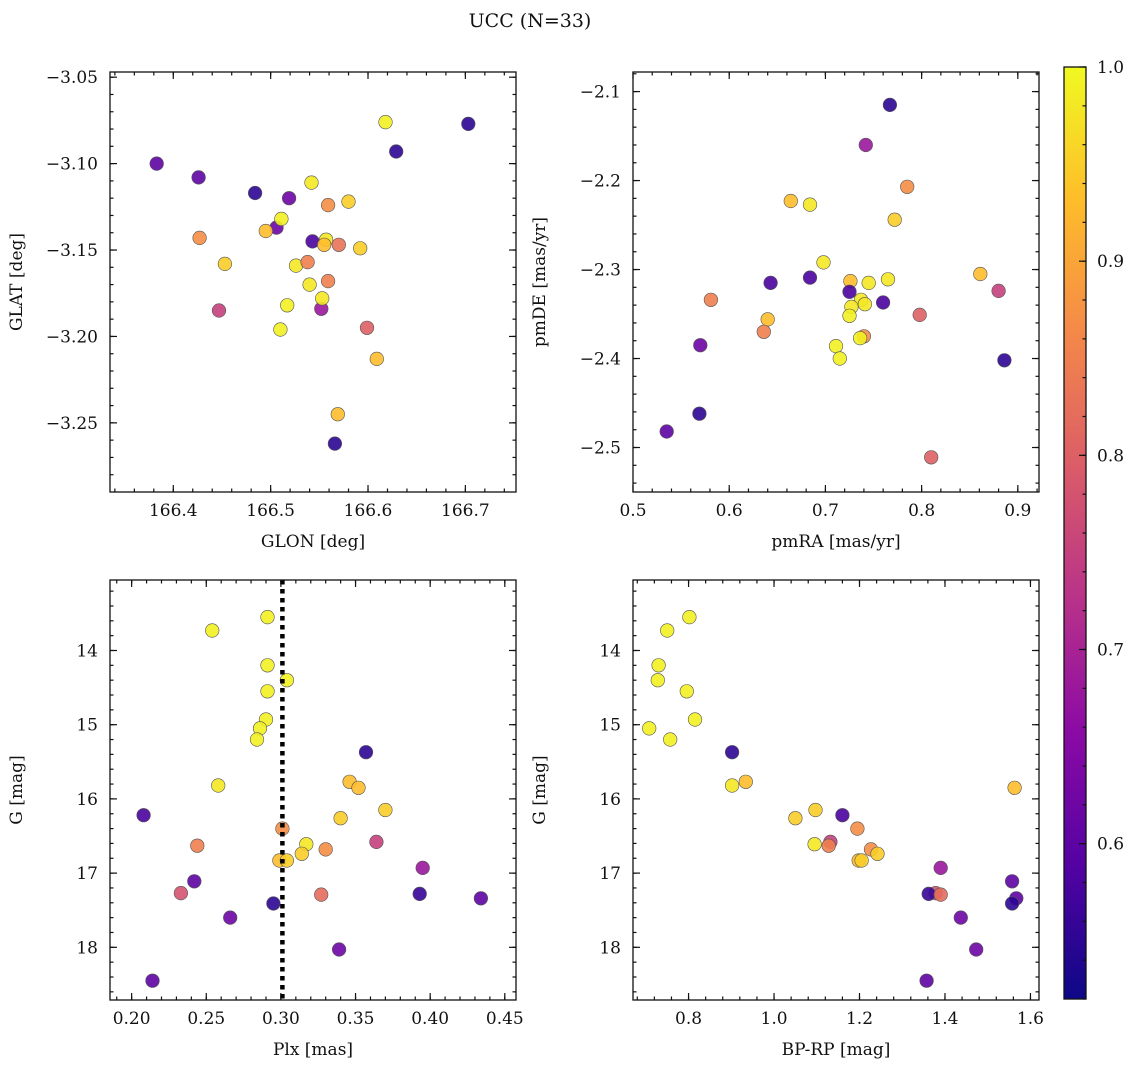 The height and width of the screenshot is (1067, 1136). I want to click on x-tick-label: 0.35, so click(356, 1019).